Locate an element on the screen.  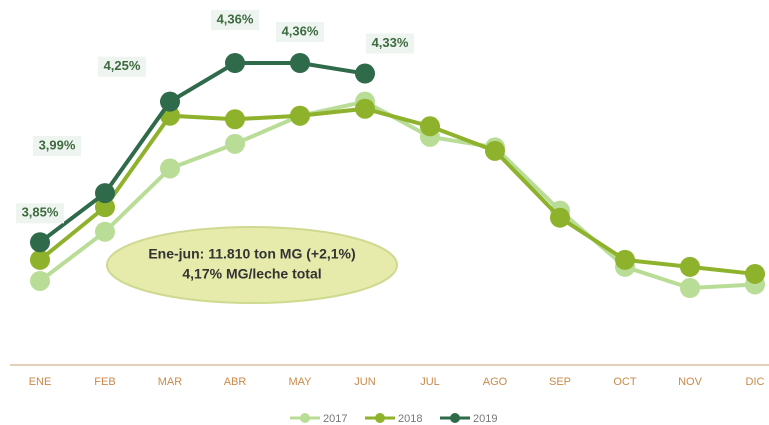
annotation: Ene-jun: 11.810 ton MG (+2,1%) is located at coordinates (251, 254).